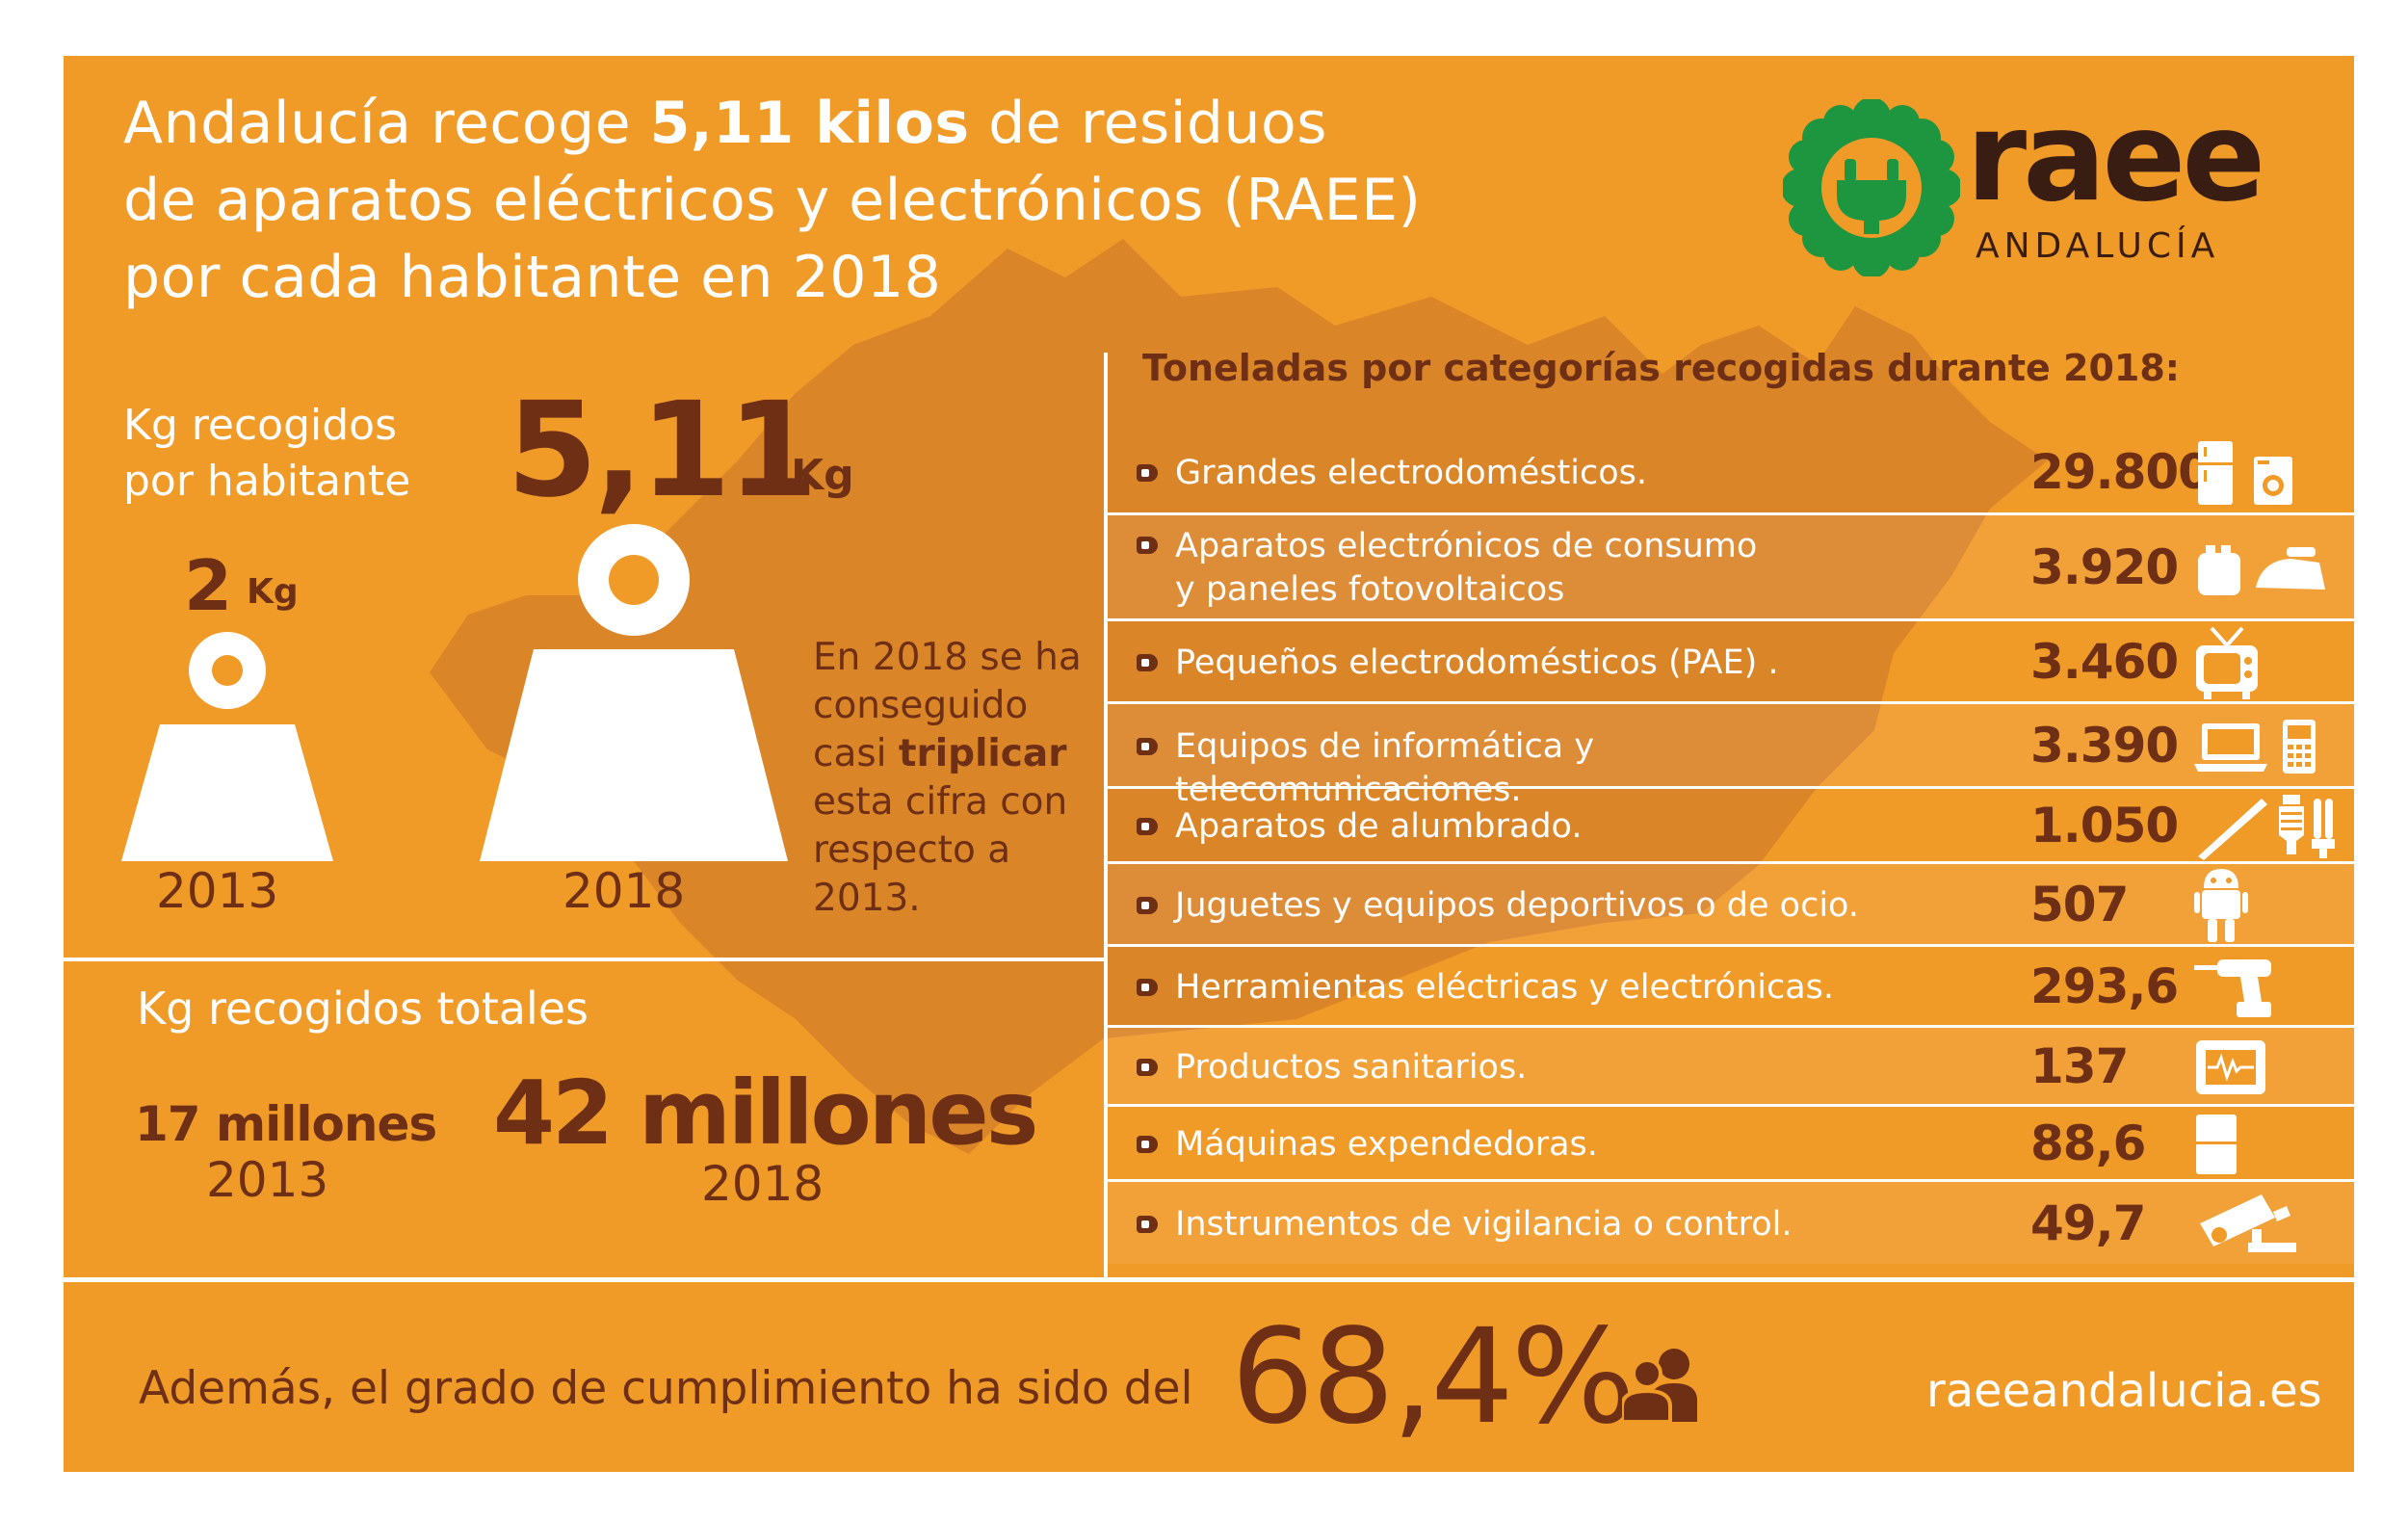 The image size is (2408, 1522). What do you see at coordinates (1433, 1378) in the screenshot?
I see `compliance-value: 68,4%` at bounding box center [1433, 1378].